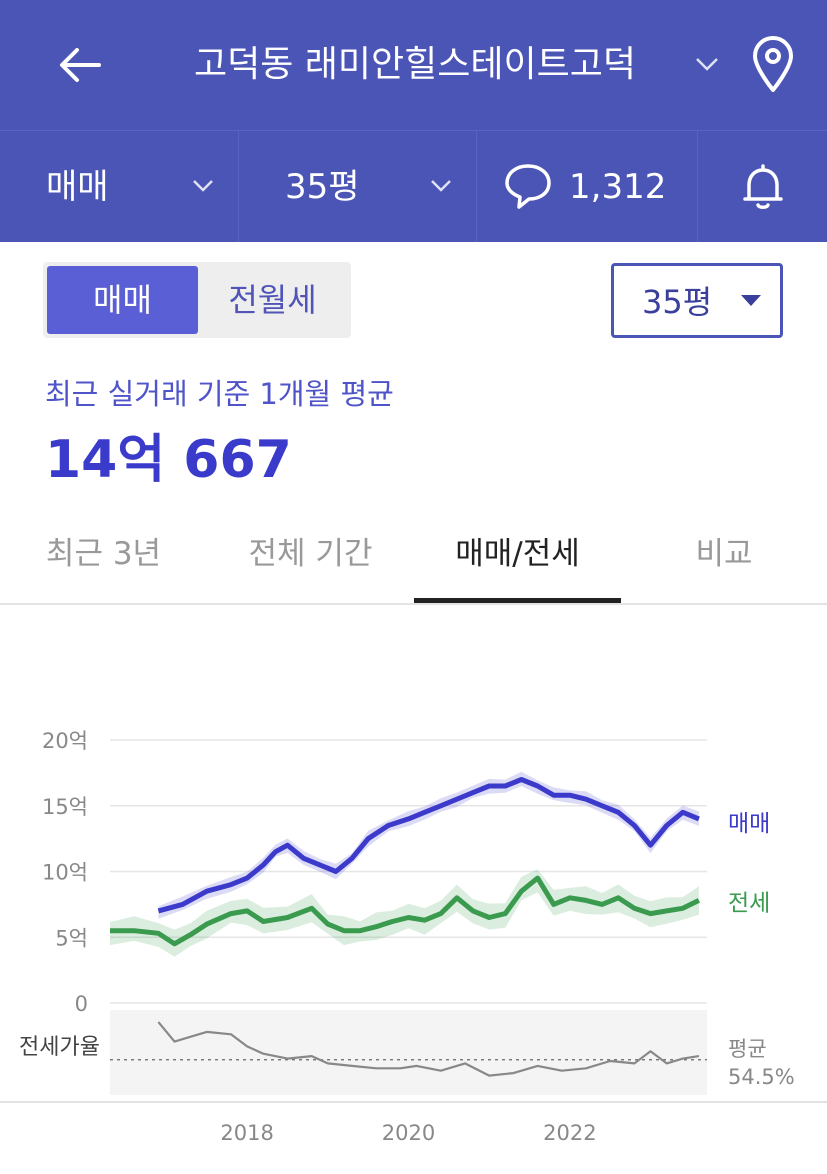 Image resolution: width=827 pixels, height=1174 pixels. I want to click on size-dropdown: 35평, so click(358, 186).